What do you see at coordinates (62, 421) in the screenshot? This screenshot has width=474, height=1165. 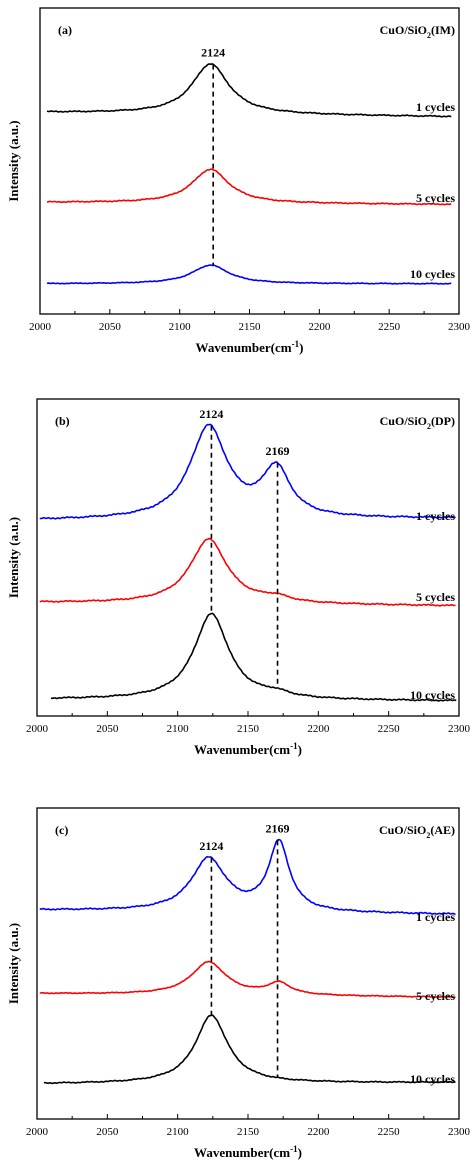 I see `panel-label: (b)` at bounding box center [62, 421].